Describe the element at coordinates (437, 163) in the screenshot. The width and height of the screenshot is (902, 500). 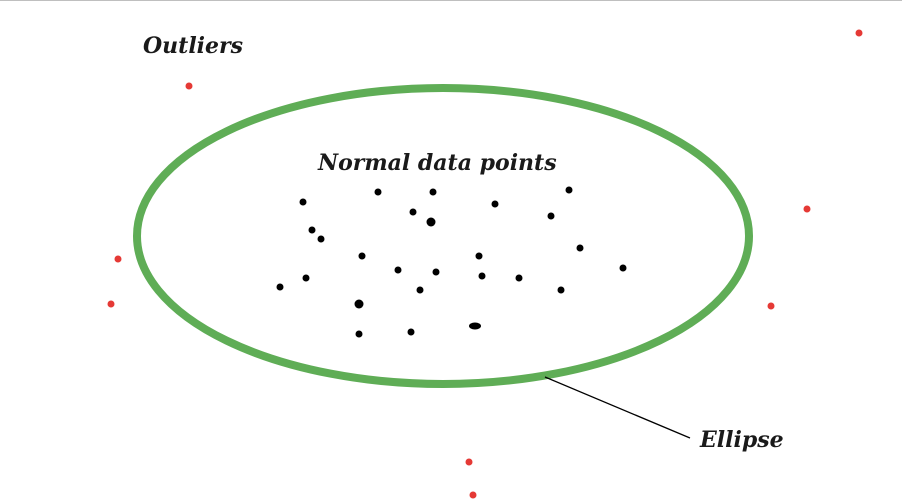
I see `normal-points-label: Normal data points` at that location.